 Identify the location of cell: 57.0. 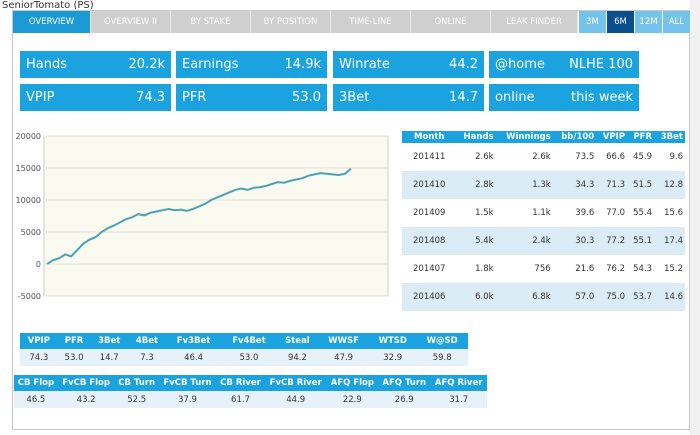
(574, 297).